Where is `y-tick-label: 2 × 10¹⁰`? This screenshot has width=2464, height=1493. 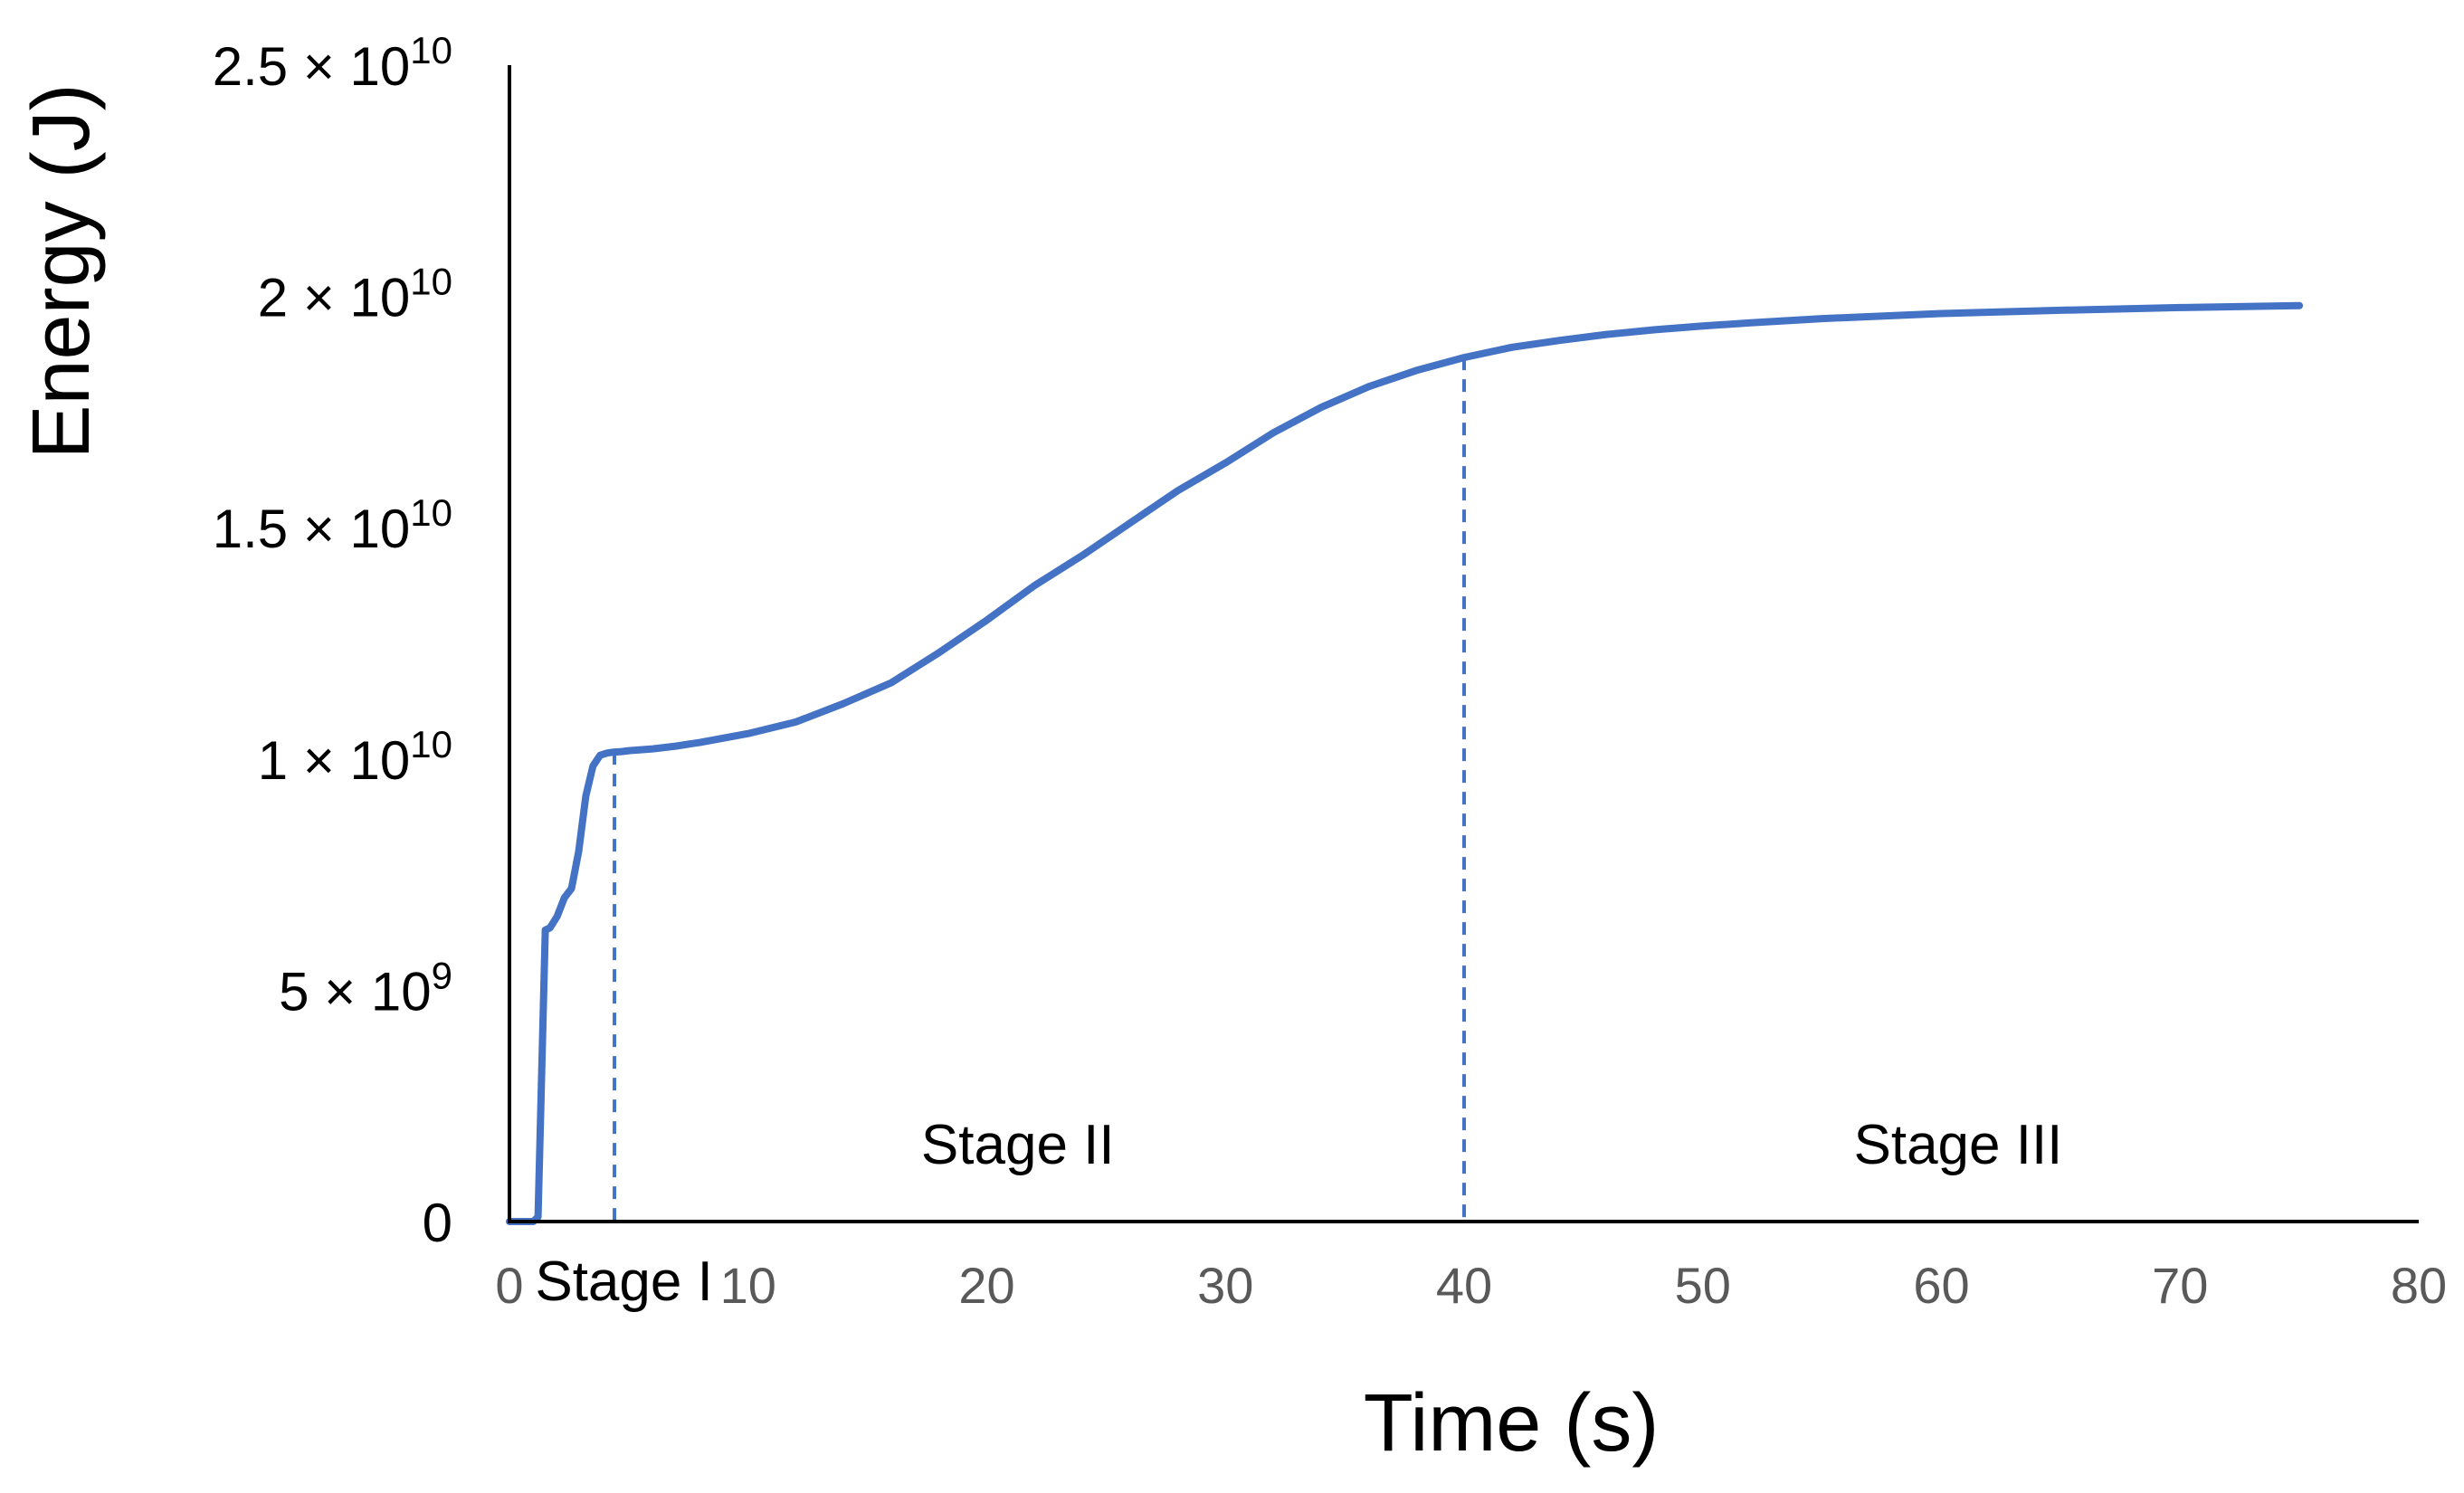 y-tick-label: 2 × 10¹⁰ is located at coordinates (355, 294).